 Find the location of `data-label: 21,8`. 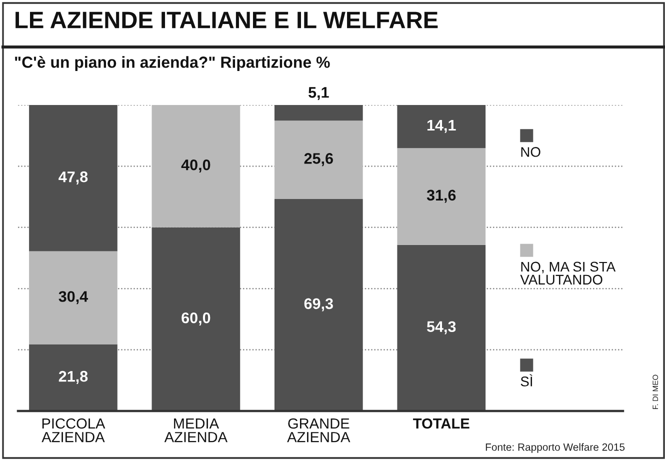

data-label: 21,8 is located at coordinates (73, 377).